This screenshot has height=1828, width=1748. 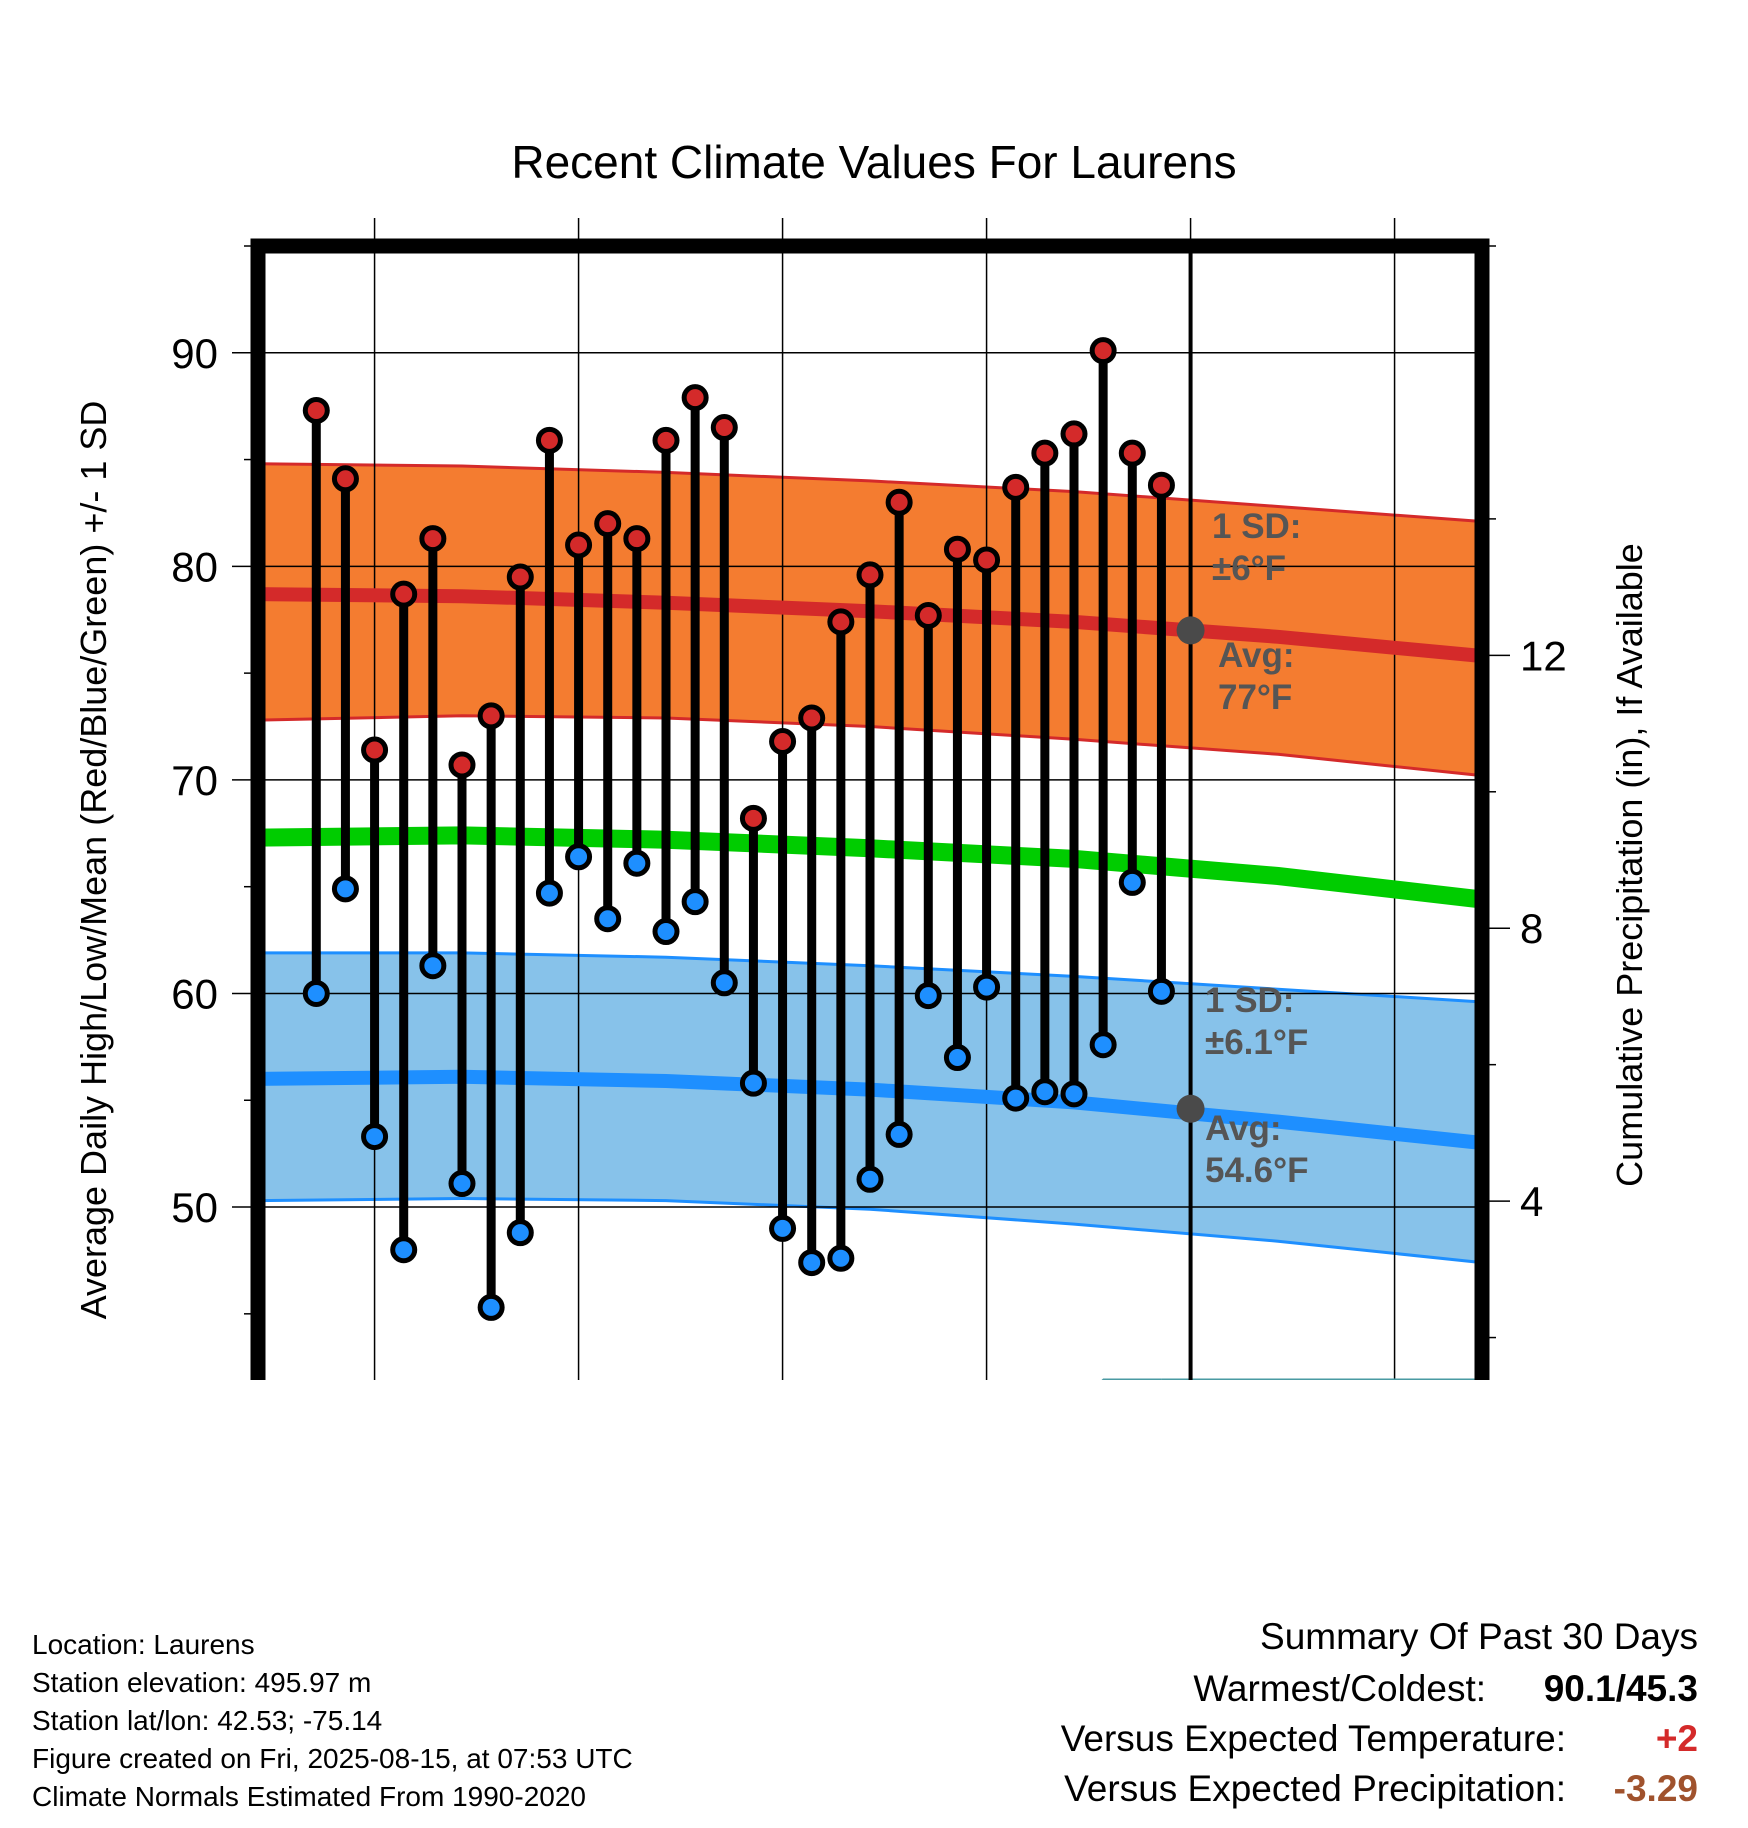 What do you see at coordinates (1190, 1108) in the screenshot?
I see `today-low-normal-marker` at bounding box center [1190, 1108].